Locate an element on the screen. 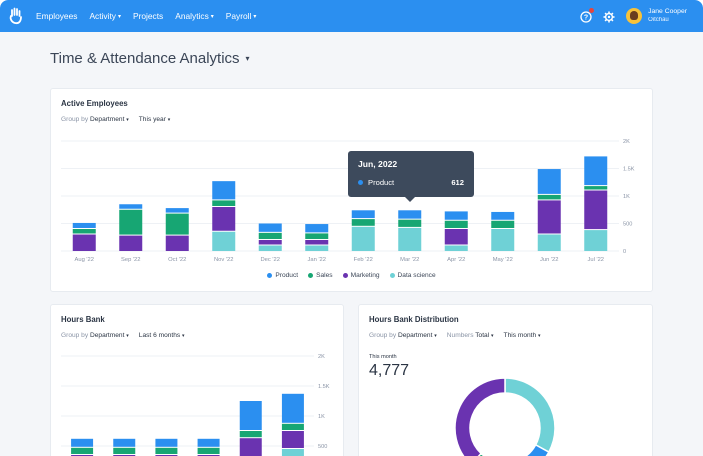 The image size is (703, 456). nav-label: Activity is located at coordinates (102, 16).